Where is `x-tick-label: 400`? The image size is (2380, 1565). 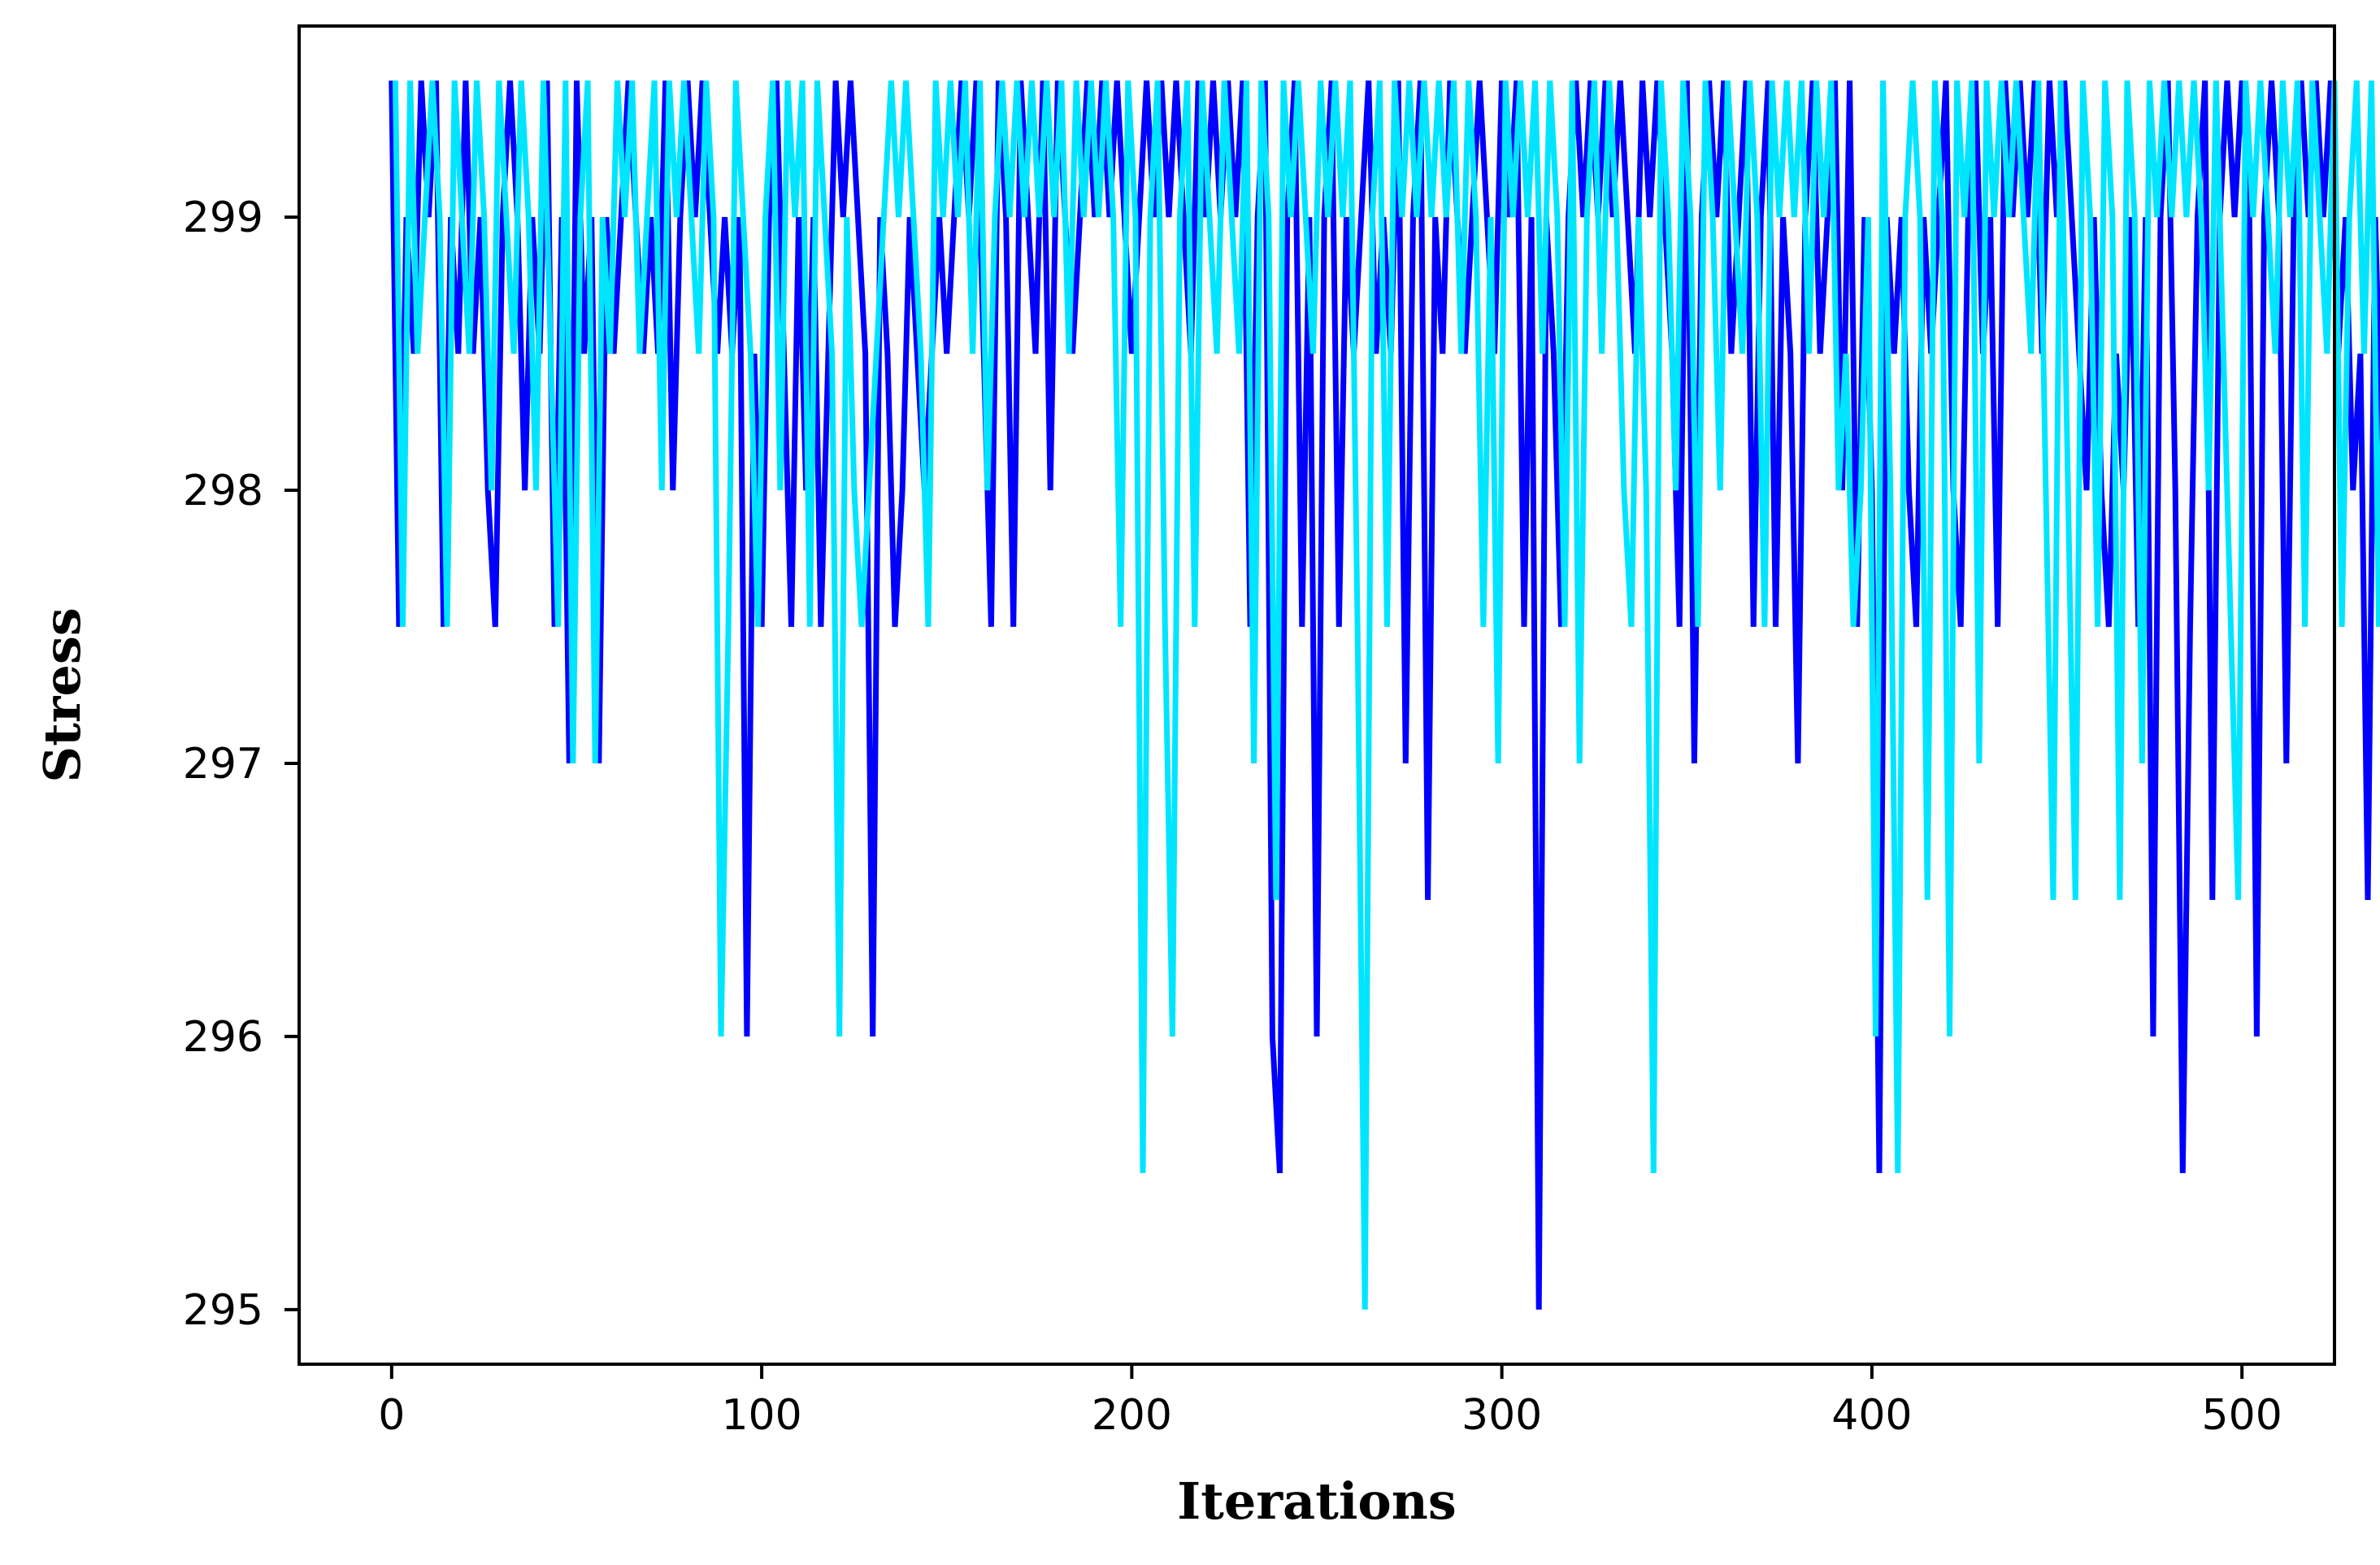
x-tick-label: 400 is located at coordinates (1871, 1416).